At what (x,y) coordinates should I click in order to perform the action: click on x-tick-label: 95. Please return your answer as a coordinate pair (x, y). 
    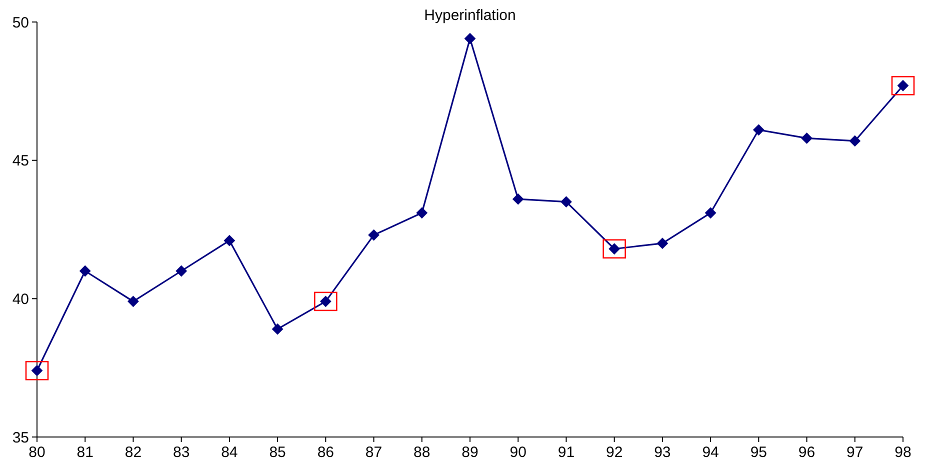
    Looking at the image, I should click on (759, 452).